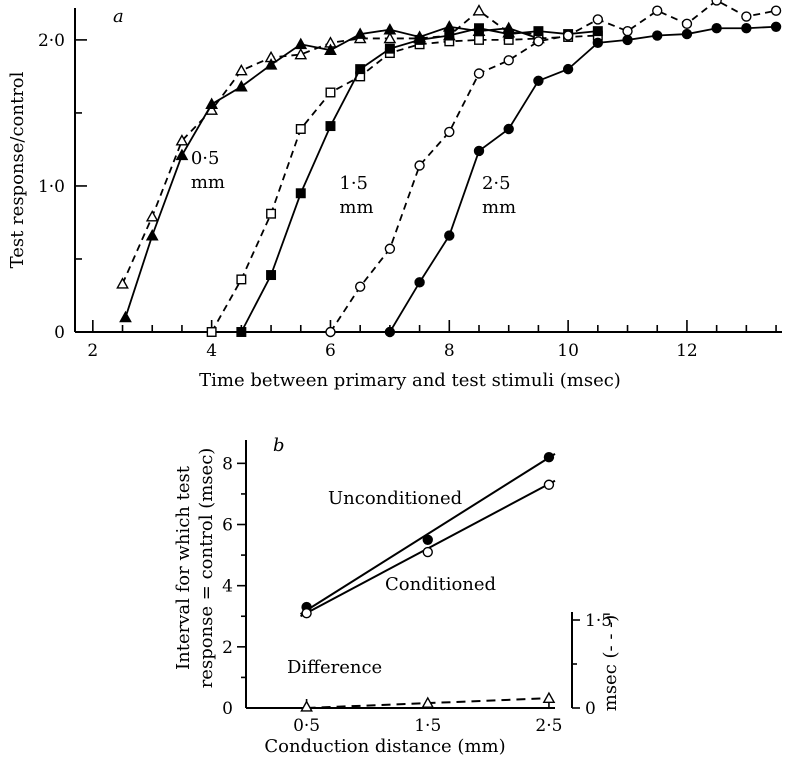 The width and height of the screenshot is (800, 765). What do you see at coordinates (549, 697) in the screenshot?
I see `panel-b-series-2-point` at bounding box center [549, 697].